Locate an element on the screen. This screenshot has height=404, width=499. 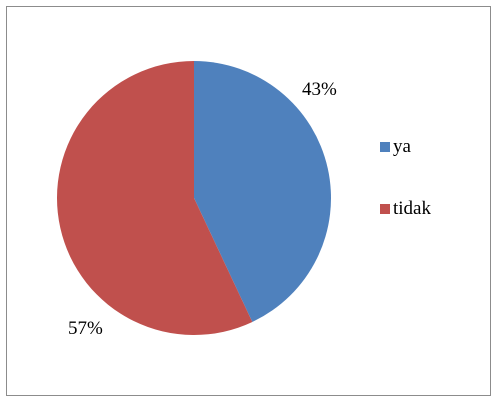
legend-label-ya: ya is located at coordinates (402, 146).